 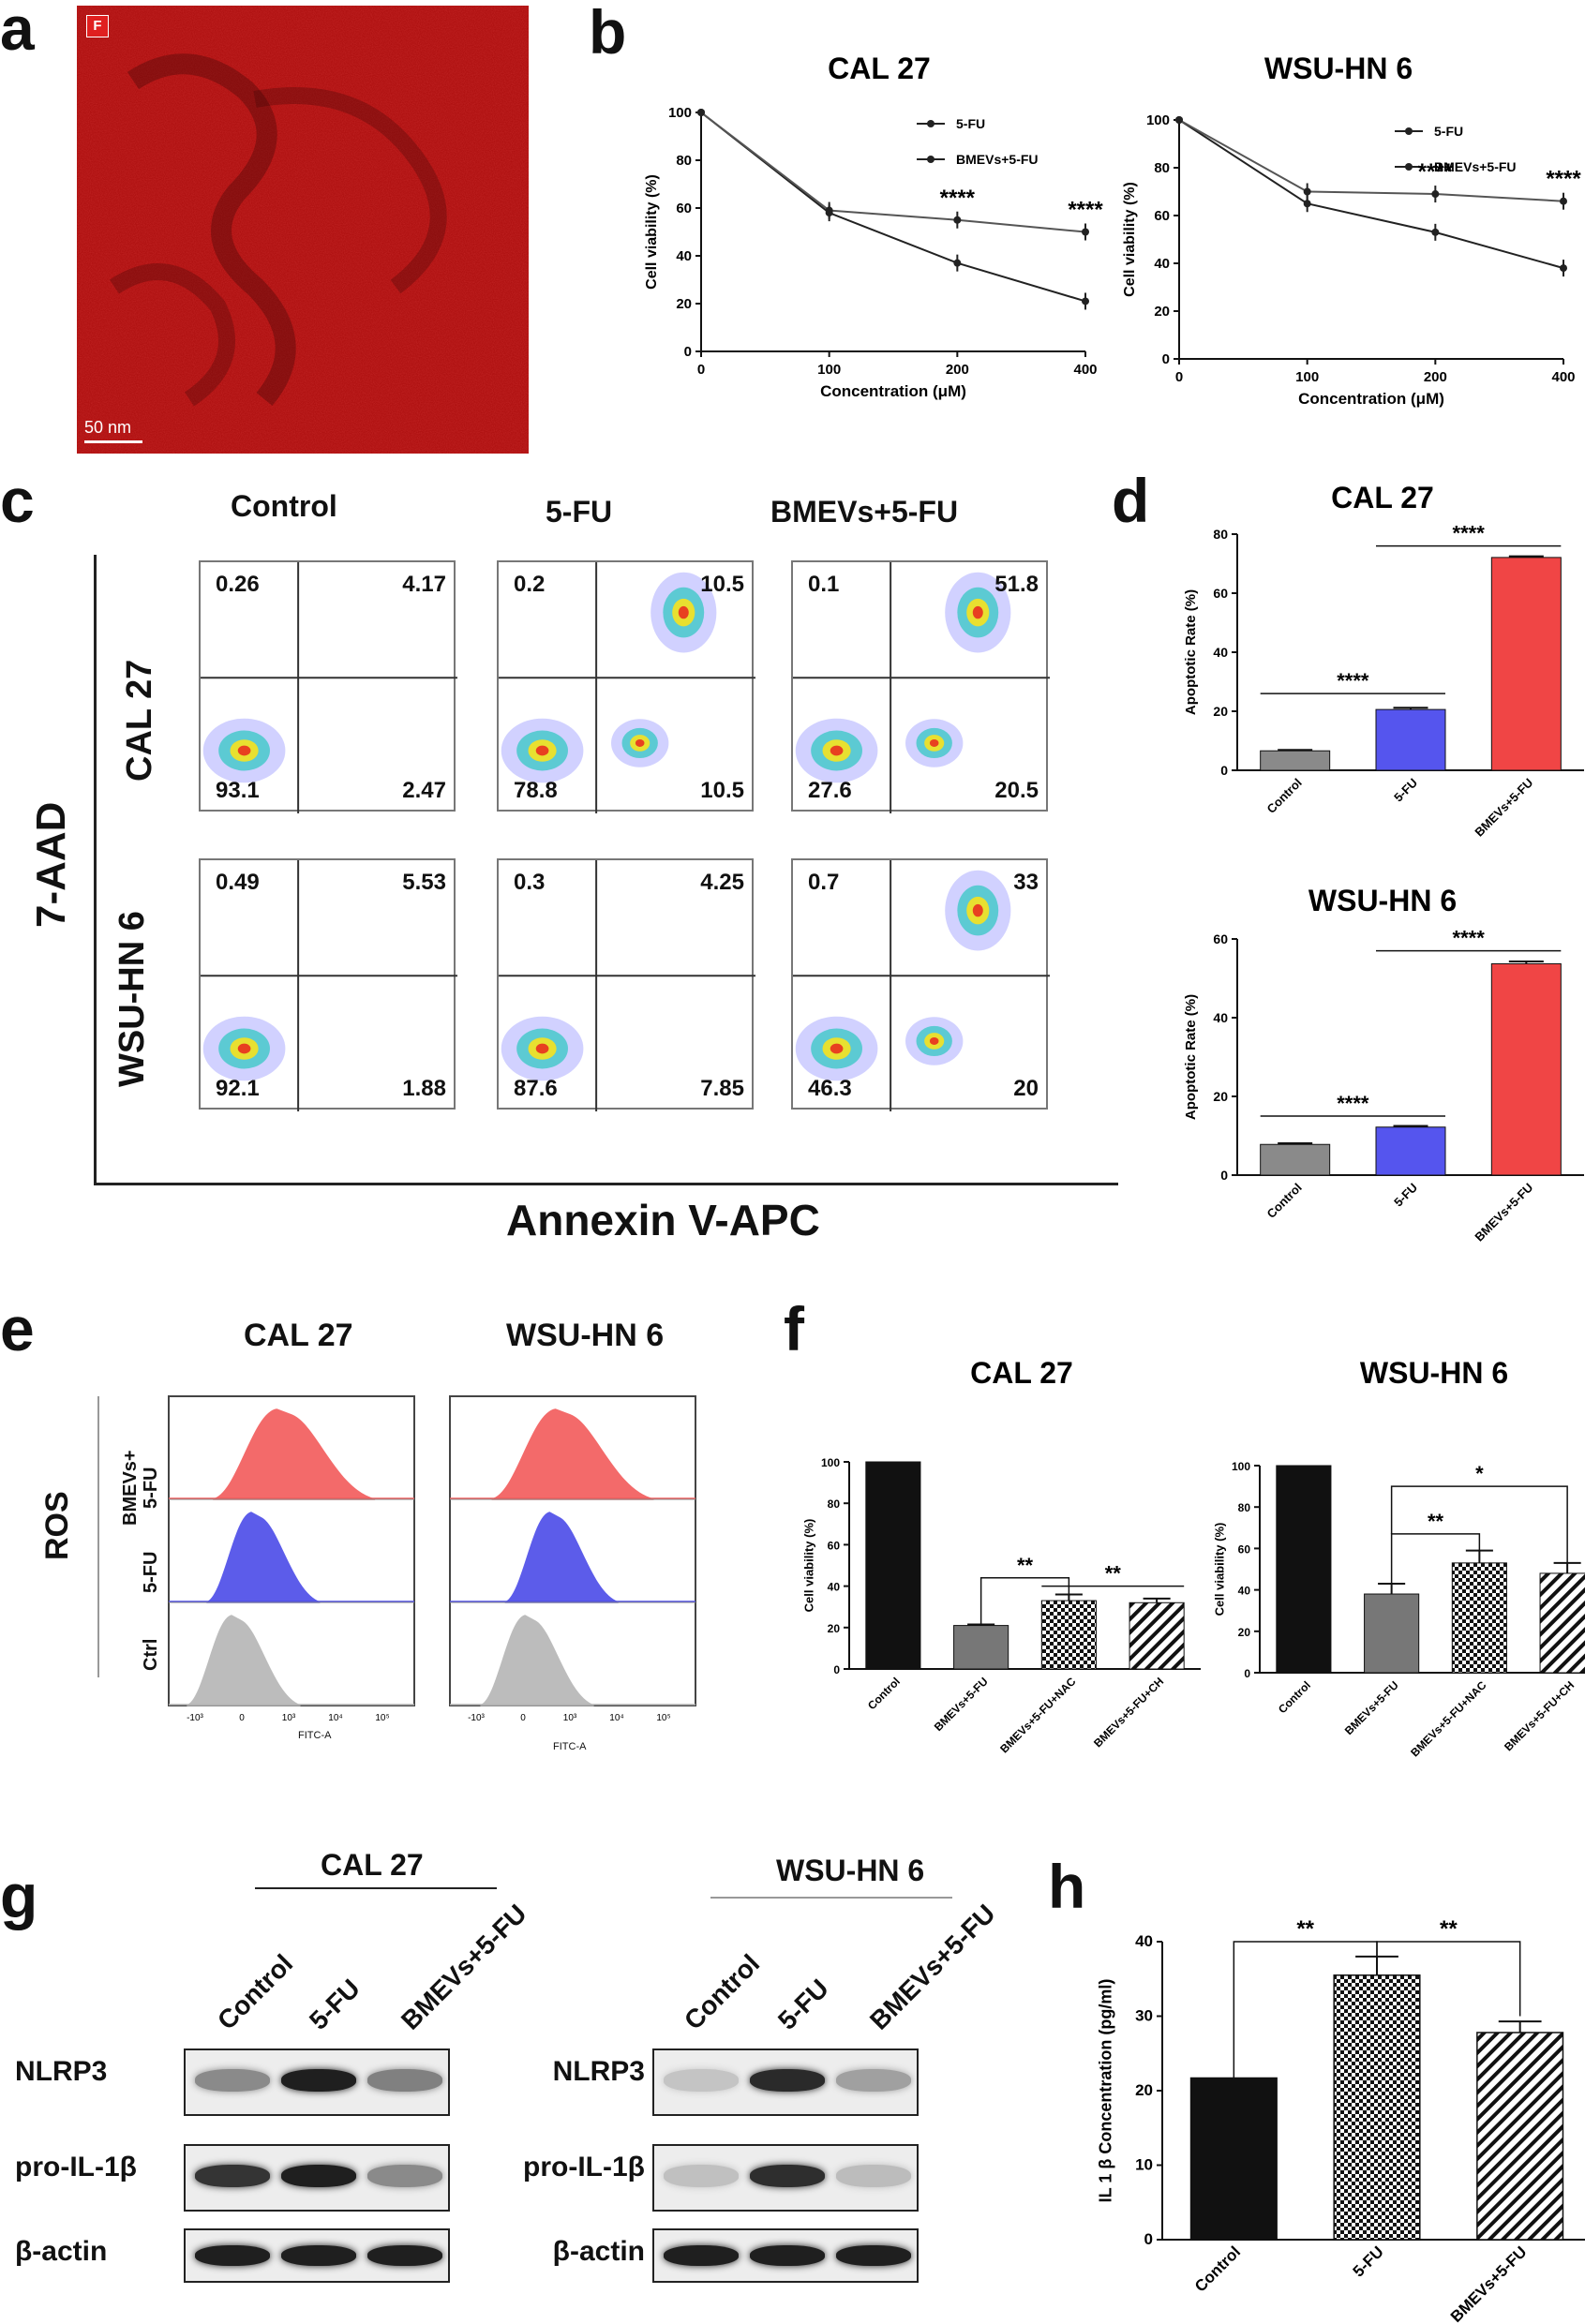 What do you see at coordinates (328, 686) in the screenshot?
I see `flow-plot-r0-c0: 0.26 4.17 93.1 2.47` at bounding box center [328, 686].